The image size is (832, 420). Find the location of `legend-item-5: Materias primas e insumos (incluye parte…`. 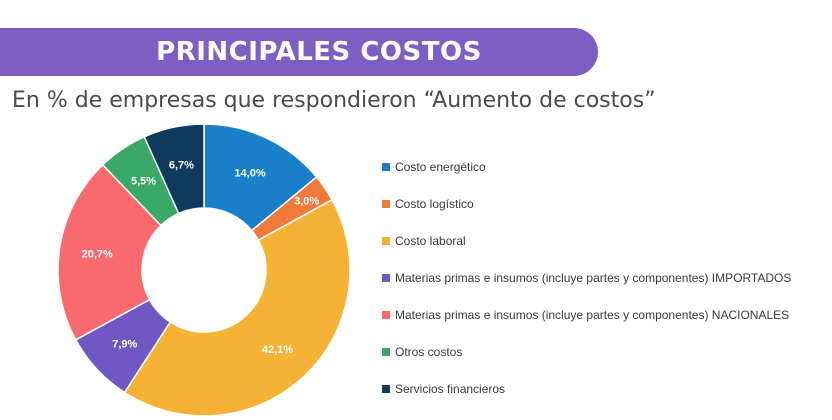

legend-item-5: Materias primas e insumos (incluye parte… is located at coordinates (602, 314).